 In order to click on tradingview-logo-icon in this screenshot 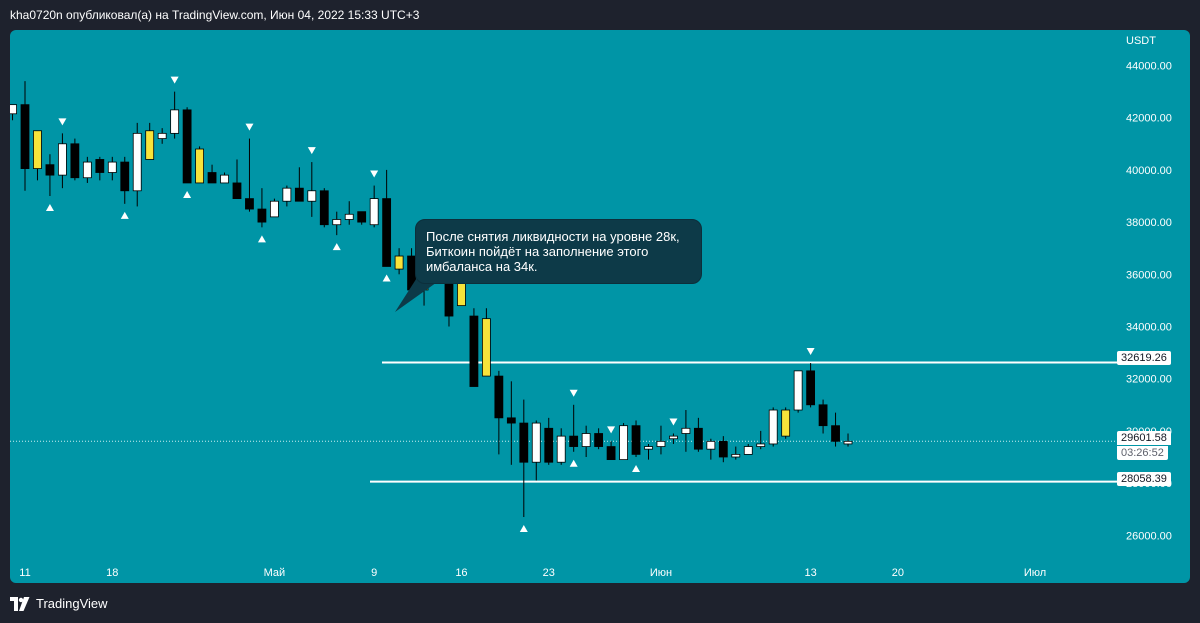, I will do `click(20, 603)`.